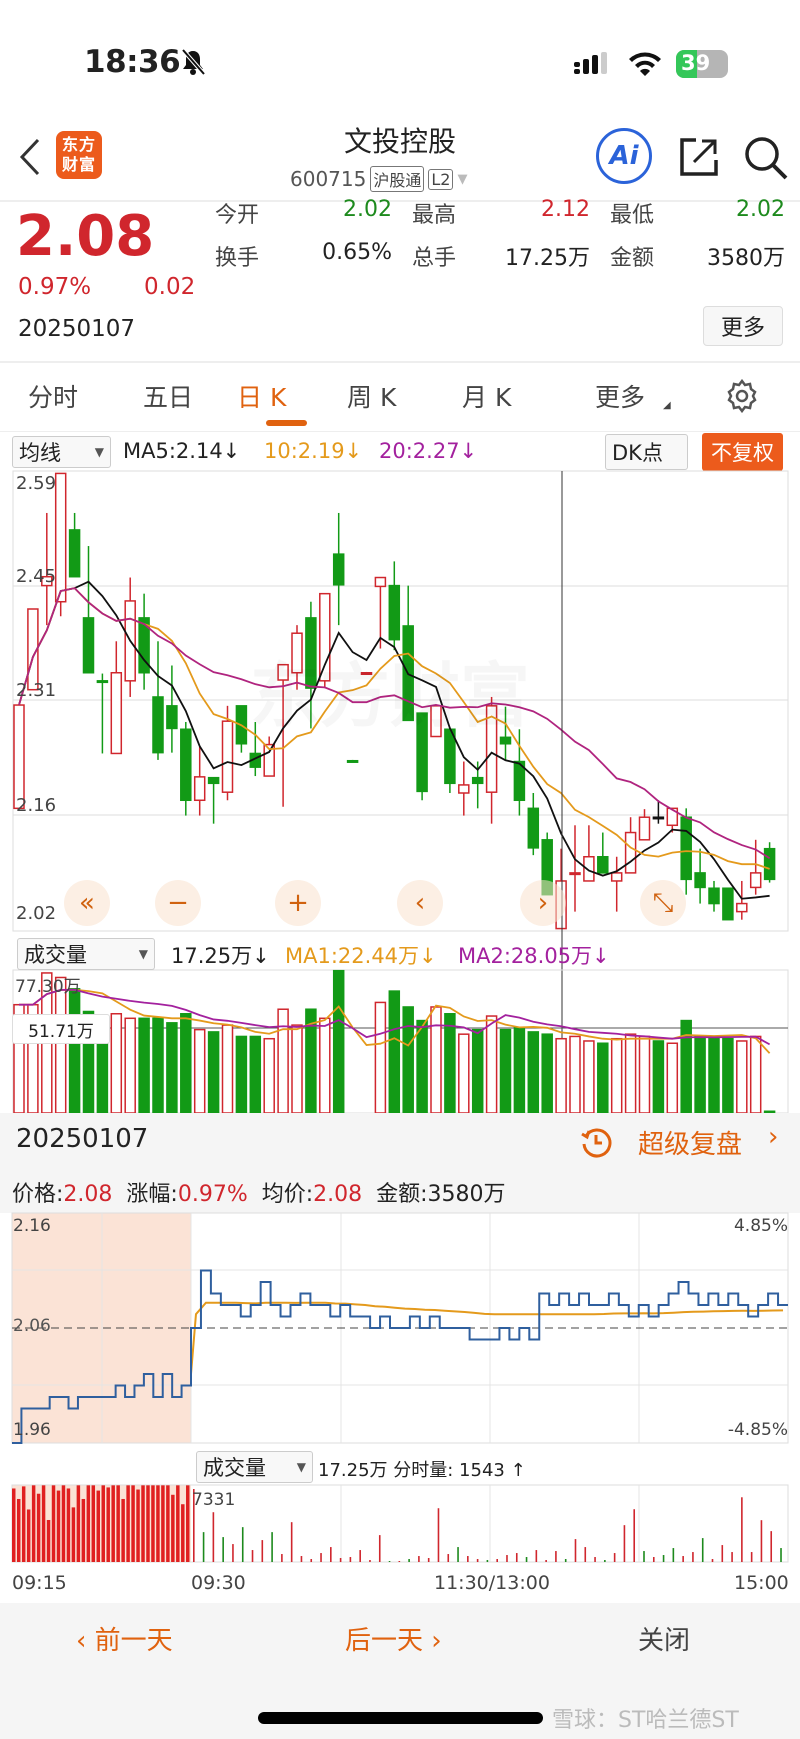 The width and height of the screenshot is (800, 1739). What do you see at coordinates (663, 903) in the screenshot?
I see `chart-nav-button-5: ⤡` at bounding box center [663, 903].